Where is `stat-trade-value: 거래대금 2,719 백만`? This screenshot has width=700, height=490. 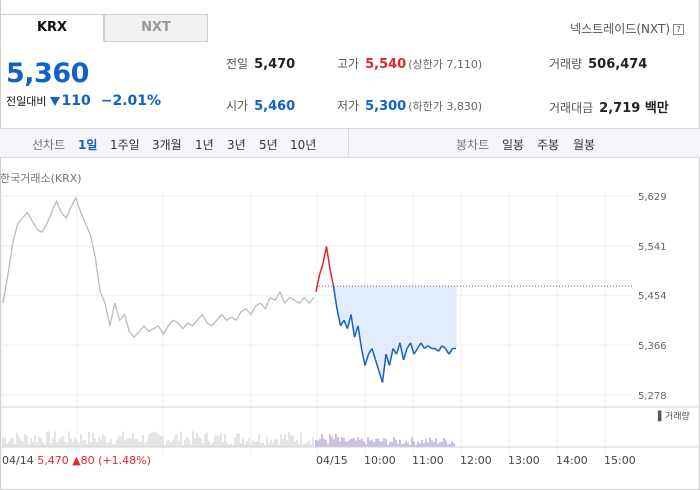 stat-trade-value: 거래대금 2,719 백만 is located at coordinates (609, 106).